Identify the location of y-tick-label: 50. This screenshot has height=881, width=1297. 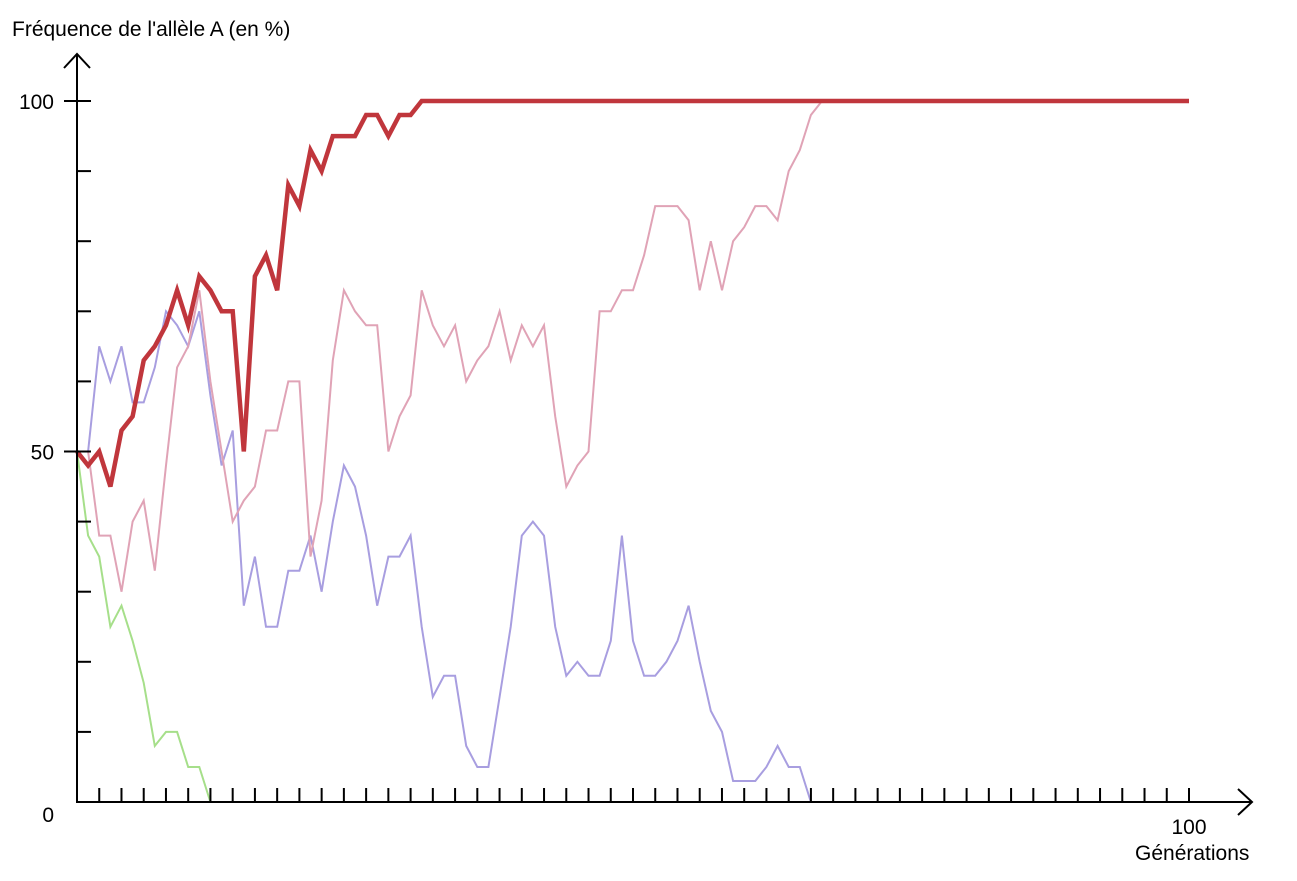
(42, 453).